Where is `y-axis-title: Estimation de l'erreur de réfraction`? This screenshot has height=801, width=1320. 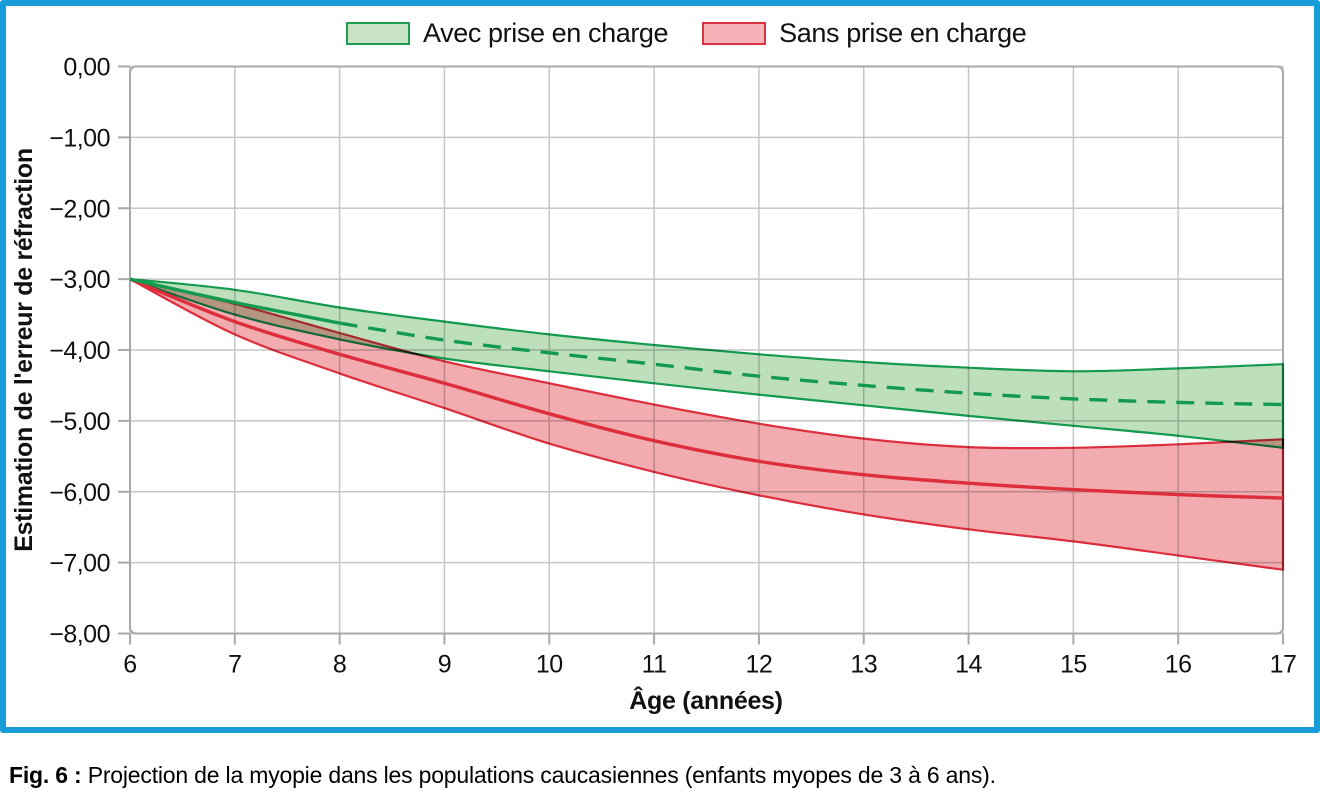 y-axis-title: Estimation de l'erreur de réfraction is located at coordinates (24, 350).